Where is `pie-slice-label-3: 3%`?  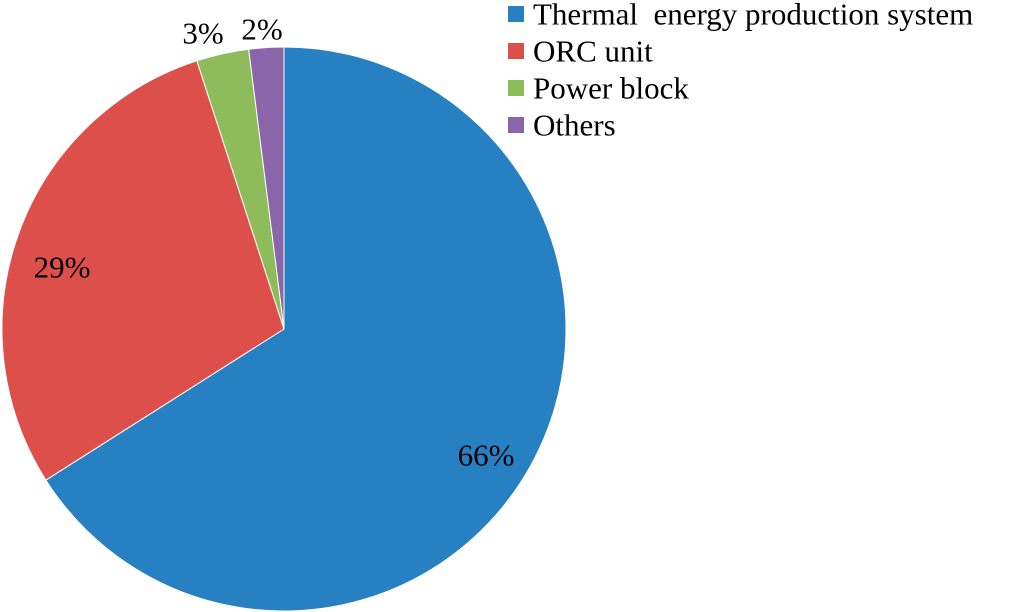 pie-slice-label-3: 3% is located at coordinates (202, 33).